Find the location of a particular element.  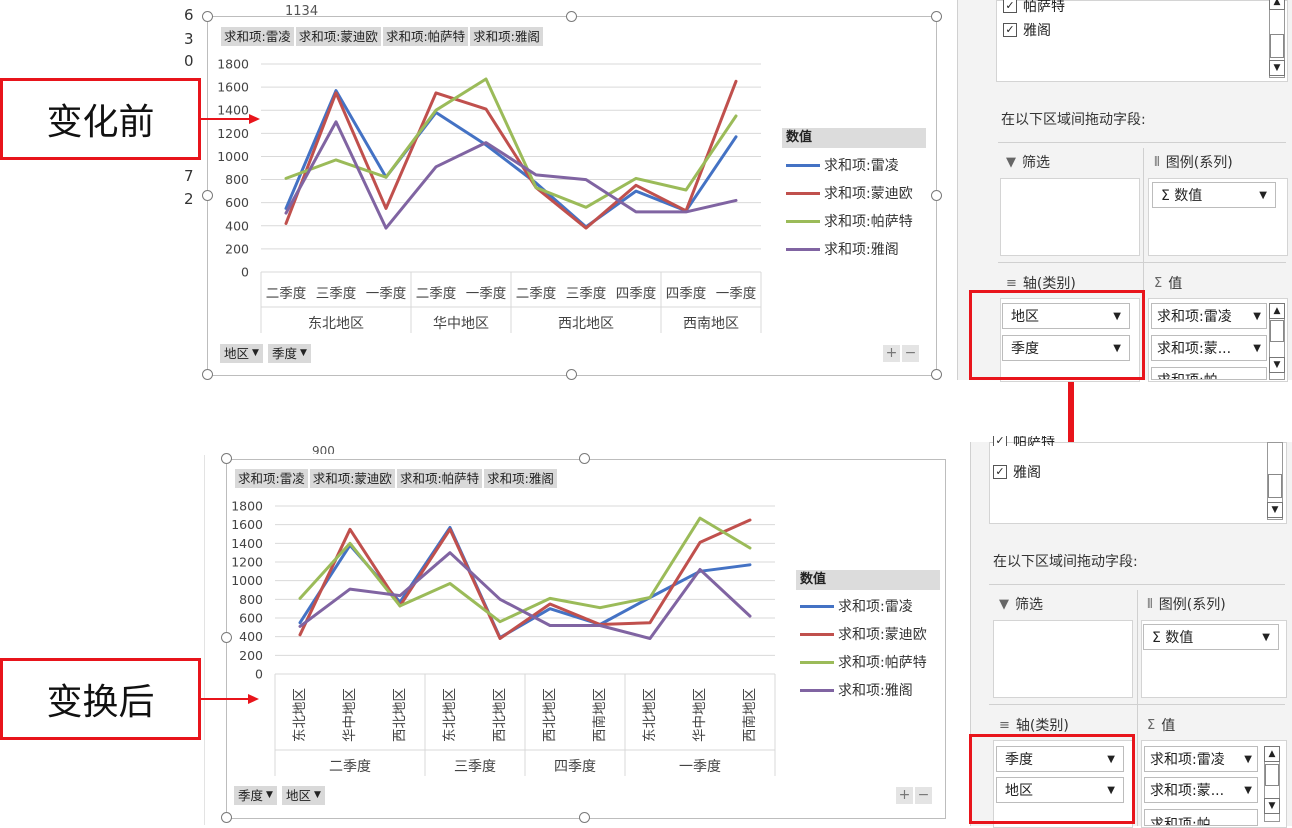

row-number: 2 is located at coordinates (189, 199).